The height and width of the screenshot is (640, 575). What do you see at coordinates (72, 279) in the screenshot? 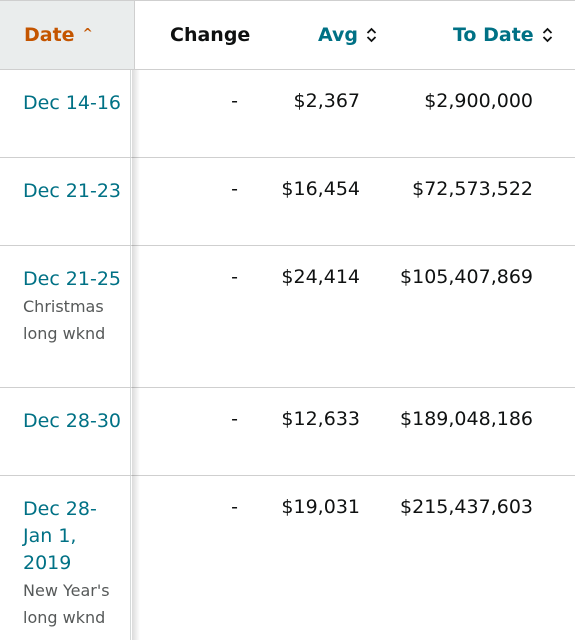
I see `date-link: Dec 21-25` at bounding box center [72, 279].